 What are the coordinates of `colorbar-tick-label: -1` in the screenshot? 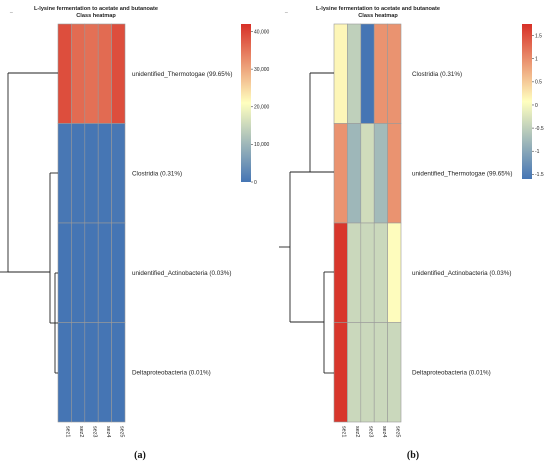 It's located at (537, 152).